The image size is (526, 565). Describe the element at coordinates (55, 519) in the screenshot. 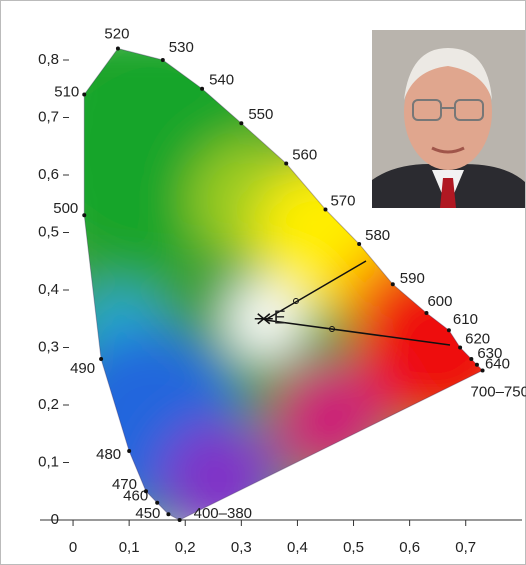

I see `y-tick-label: 0` at that location.